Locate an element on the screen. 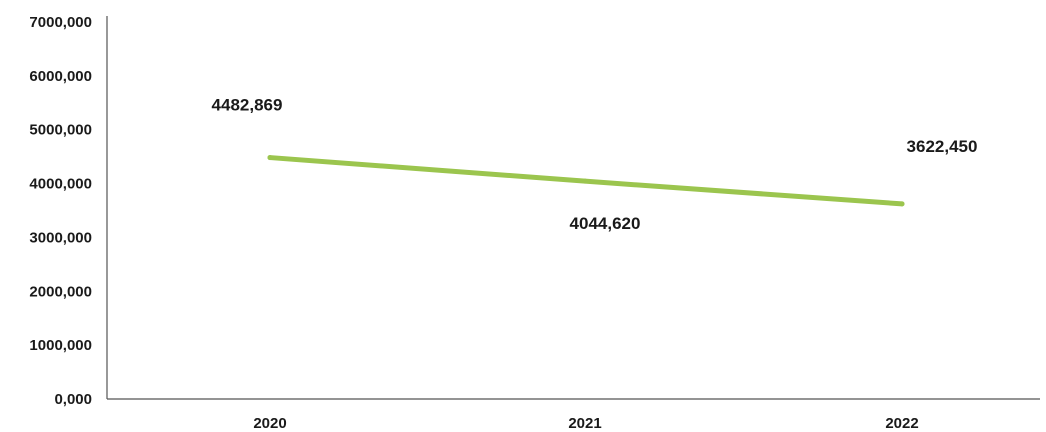  y-tick-label: 1000,000 is located at coordinates (60, 345).